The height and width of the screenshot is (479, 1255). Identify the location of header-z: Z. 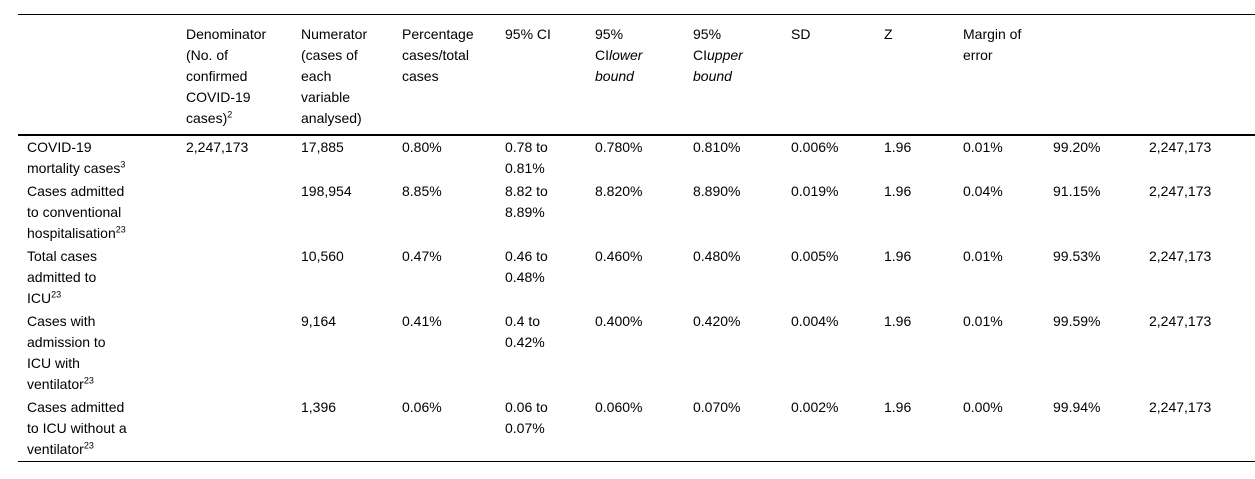
(914, 75).